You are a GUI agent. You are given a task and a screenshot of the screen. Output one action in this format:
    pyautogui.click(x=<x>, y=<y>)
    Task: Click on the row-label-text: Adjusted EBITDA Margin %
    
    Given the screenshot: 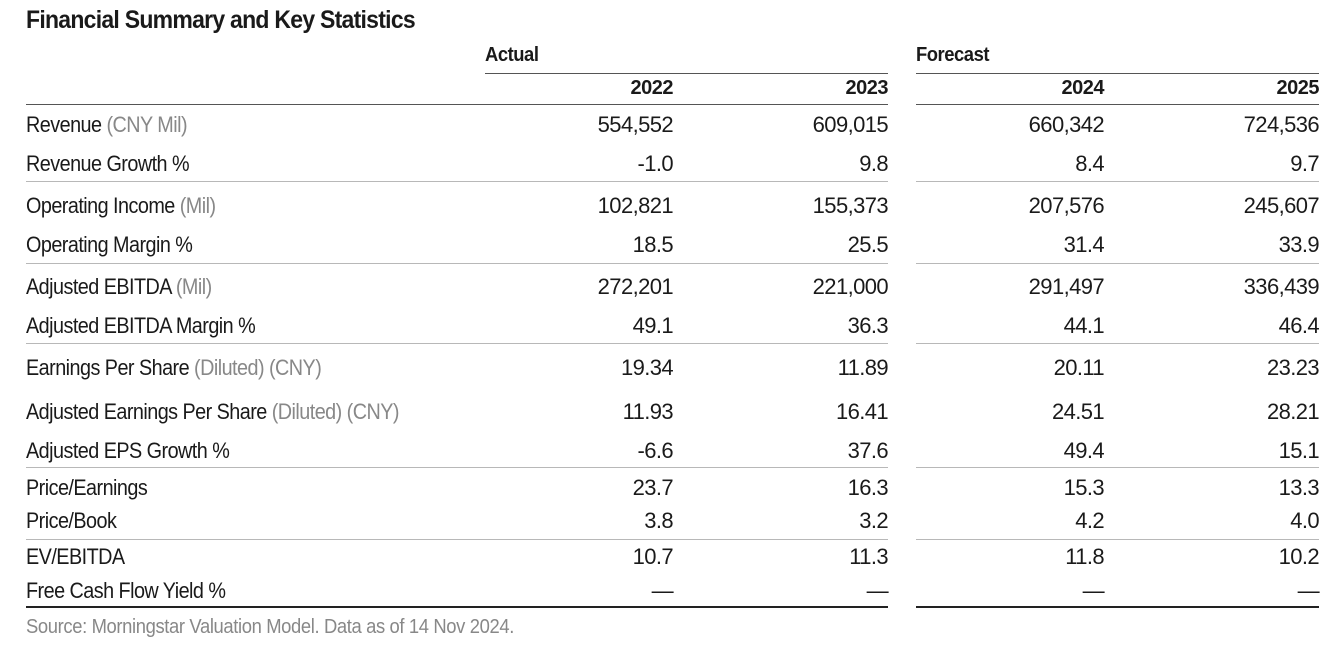 What is the action you would take?
    pyautogui.click(x=141, y=325)
    